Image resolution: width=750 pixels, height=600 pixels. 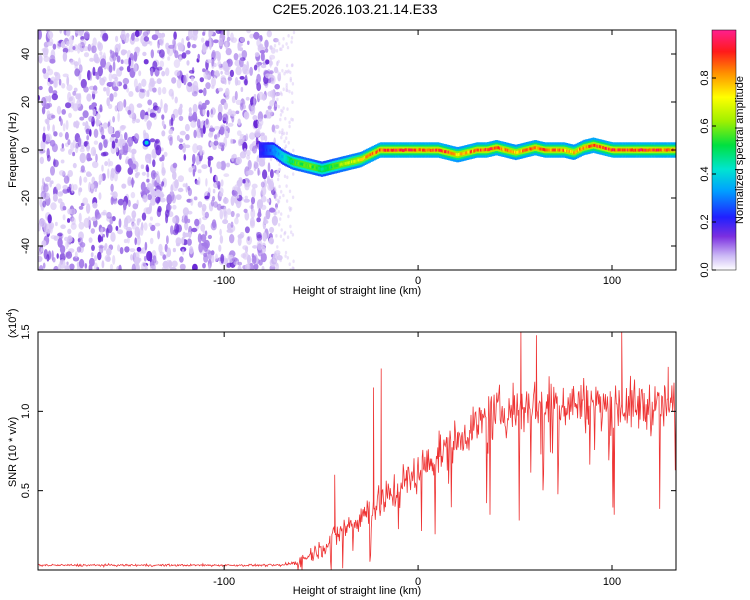 What do you see at coordinates (612, 582) in the screenshot?
I see `snr-x-tick-label: 100` at bounding box center [612, 582].